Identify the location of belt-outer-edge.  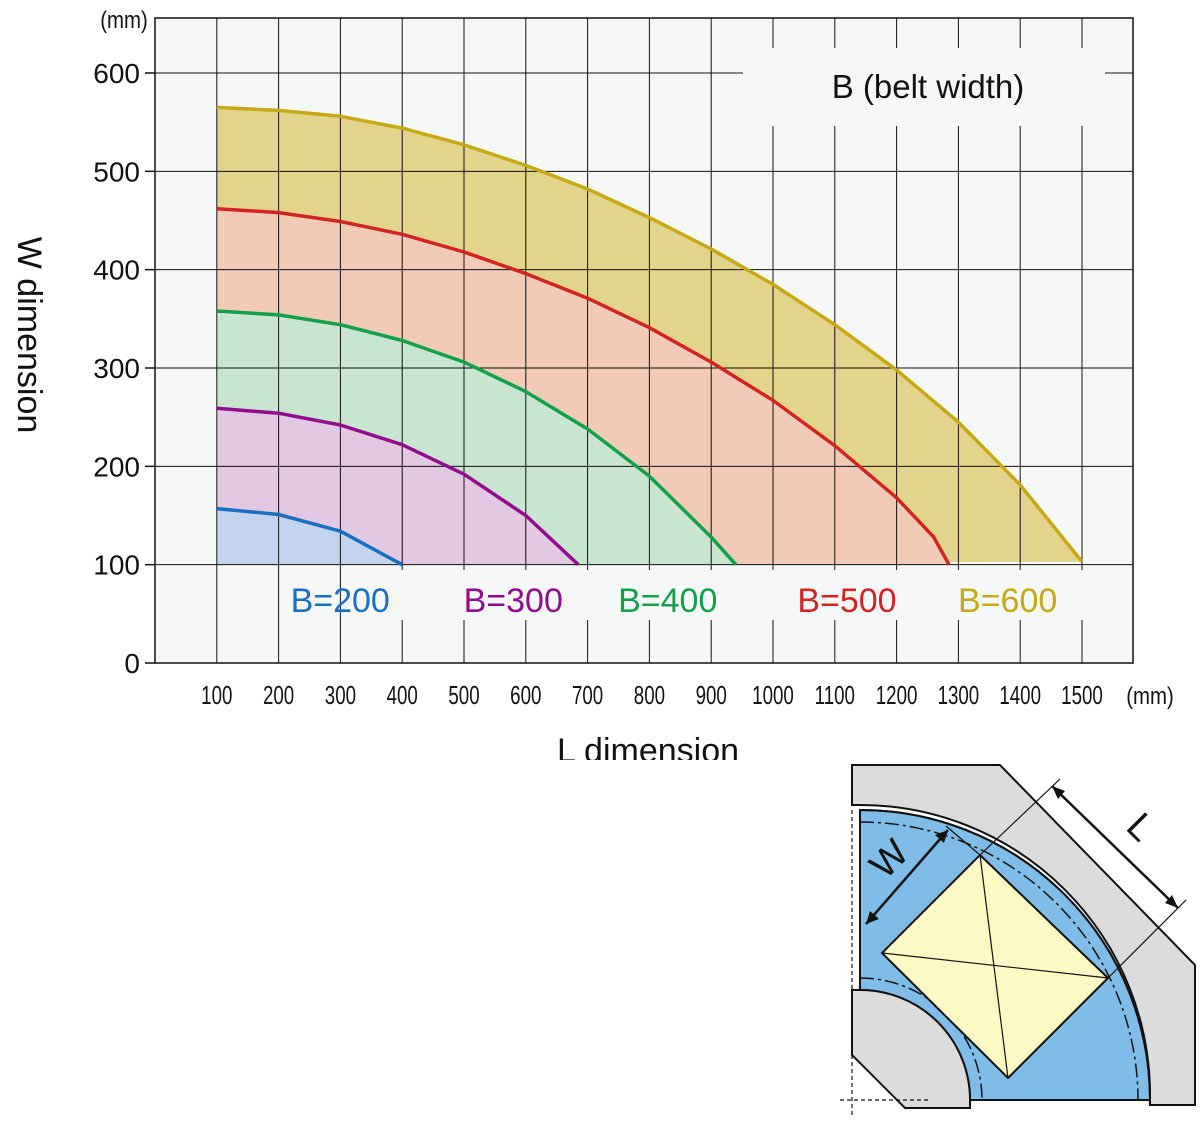
(1005, 955).